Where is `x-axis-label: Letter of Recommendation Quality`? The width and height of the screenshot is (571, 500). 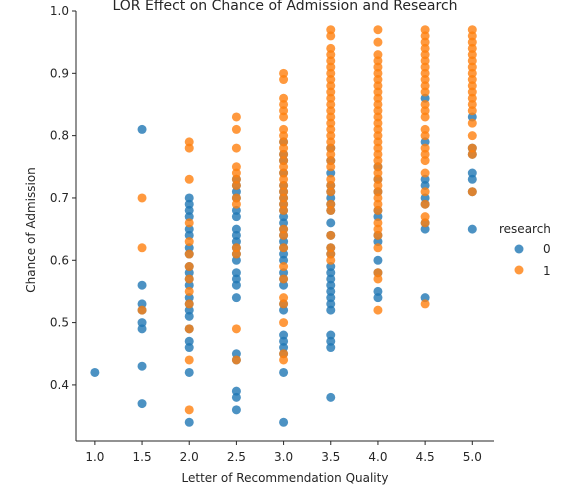
x-axis-label: Letter of Recommendation Quality is located at coordinates (285, 478).